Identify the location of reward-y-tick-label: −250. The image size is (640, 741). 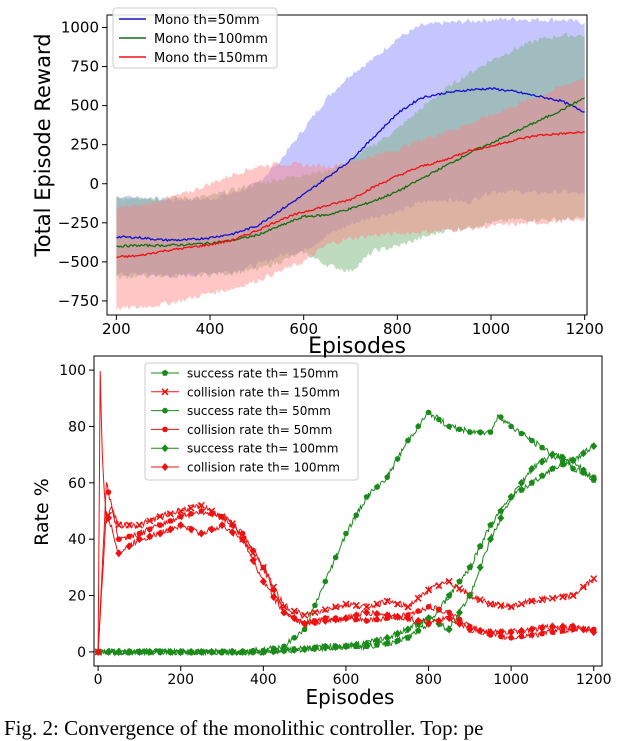
(78, 223).